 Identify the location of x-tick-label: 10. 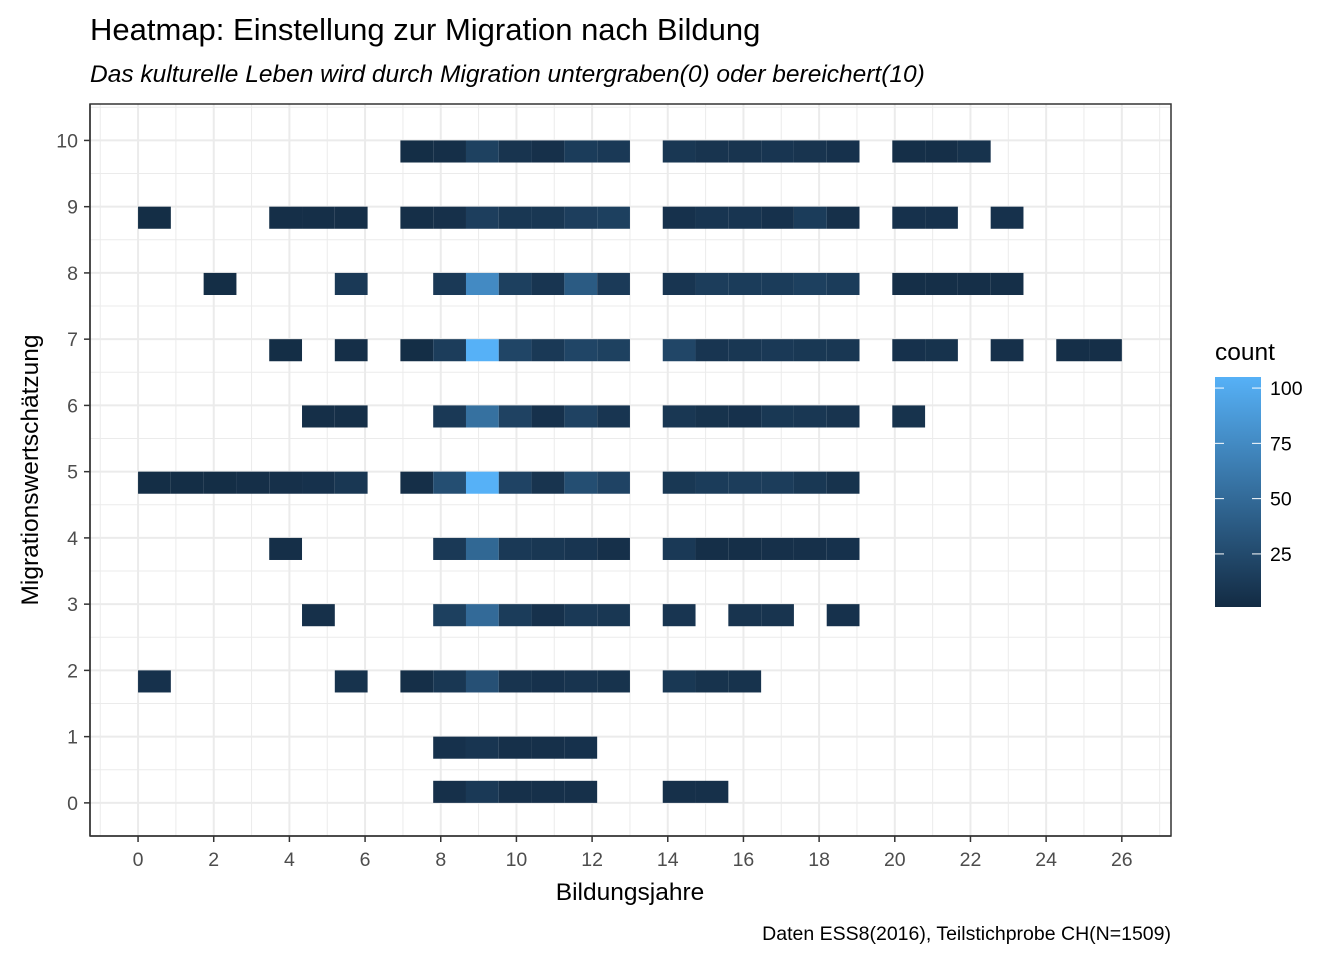
(517, 860).